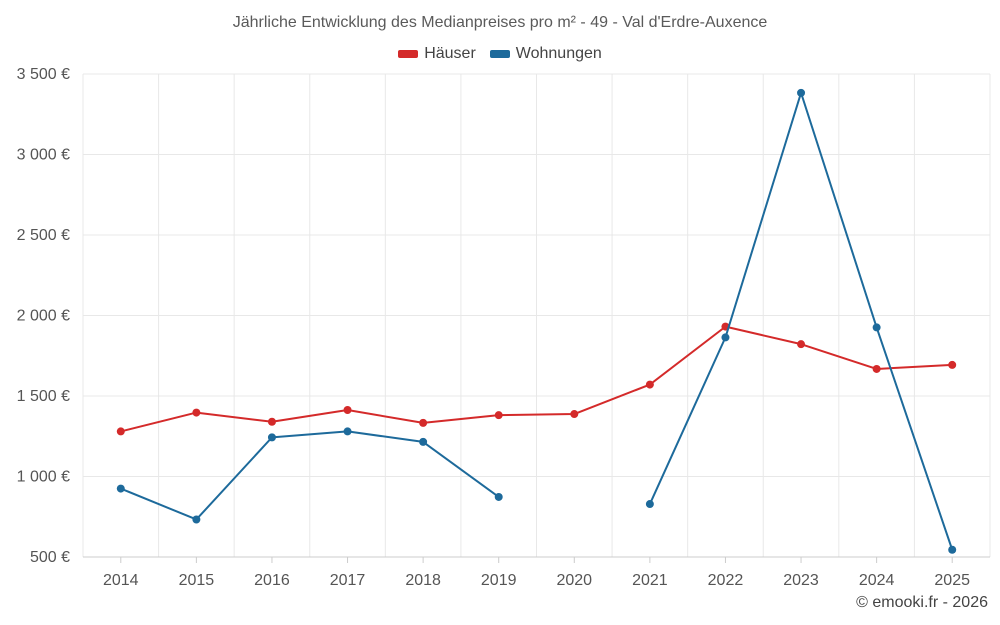 The width and height of the screenshot is (1000, 625). What do you see at coordinates (726, 580) in the screenshot?
I see `x-tick-label: 2022` at bounding box center [726, 580].